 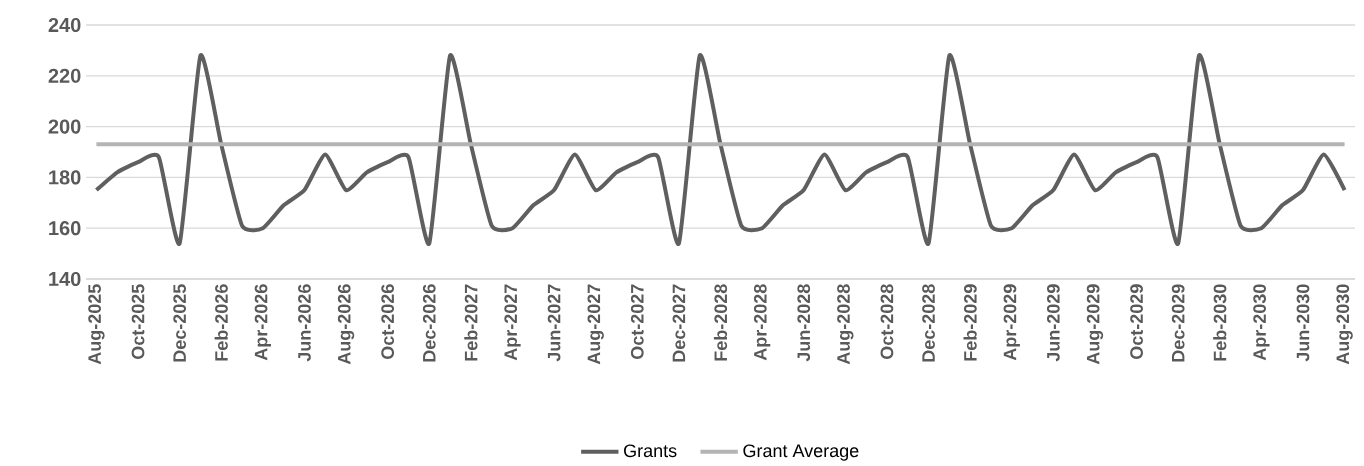 I want to click on x-tick-label: Jun-2030, so click(x=1303, y=323).